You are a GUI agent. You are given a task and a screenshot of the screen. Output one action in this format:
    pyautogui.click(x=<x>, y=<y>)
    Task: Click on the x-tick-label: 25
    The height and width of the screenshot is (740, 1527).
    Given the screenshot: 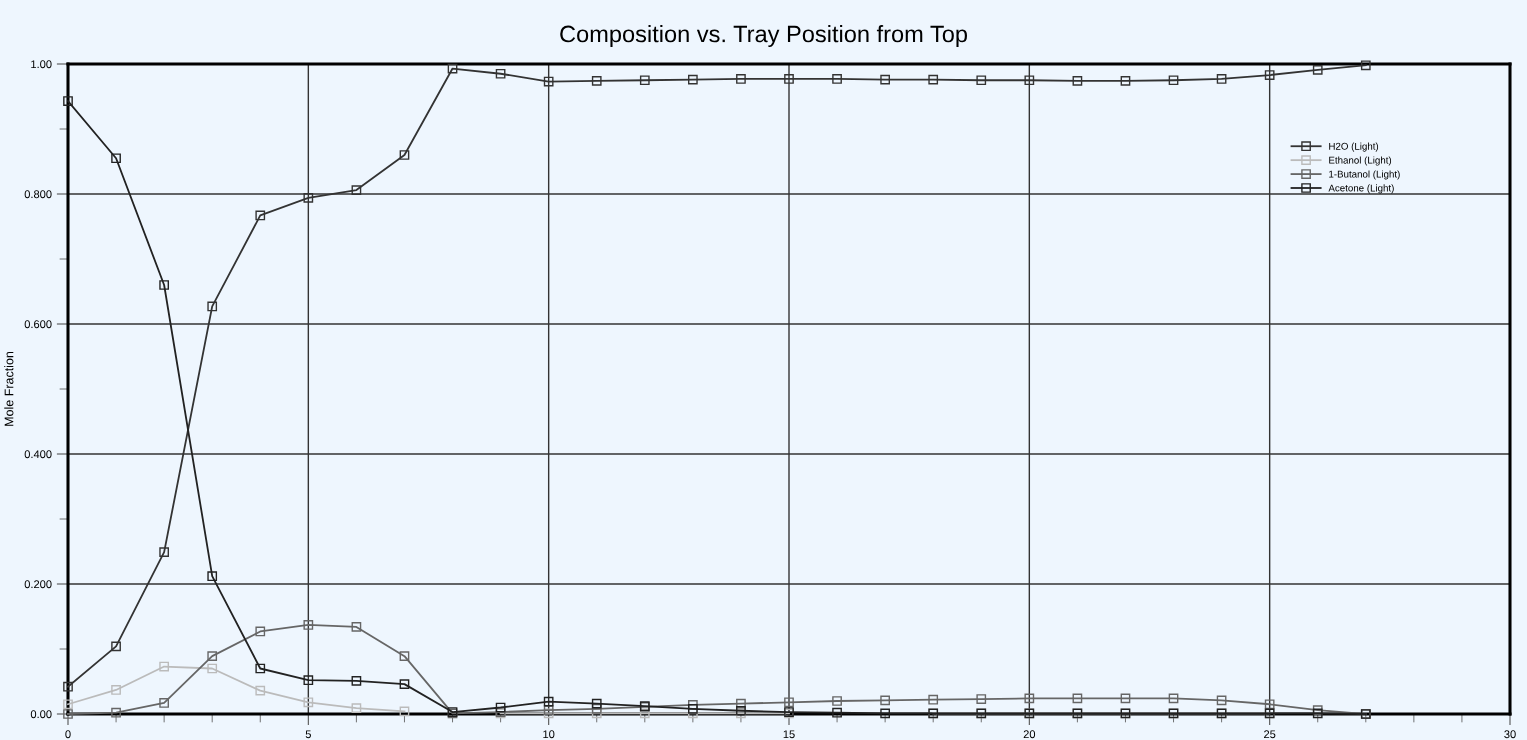 What is the action you would take?
    pyautogui.click(x=1270, y=734)
    